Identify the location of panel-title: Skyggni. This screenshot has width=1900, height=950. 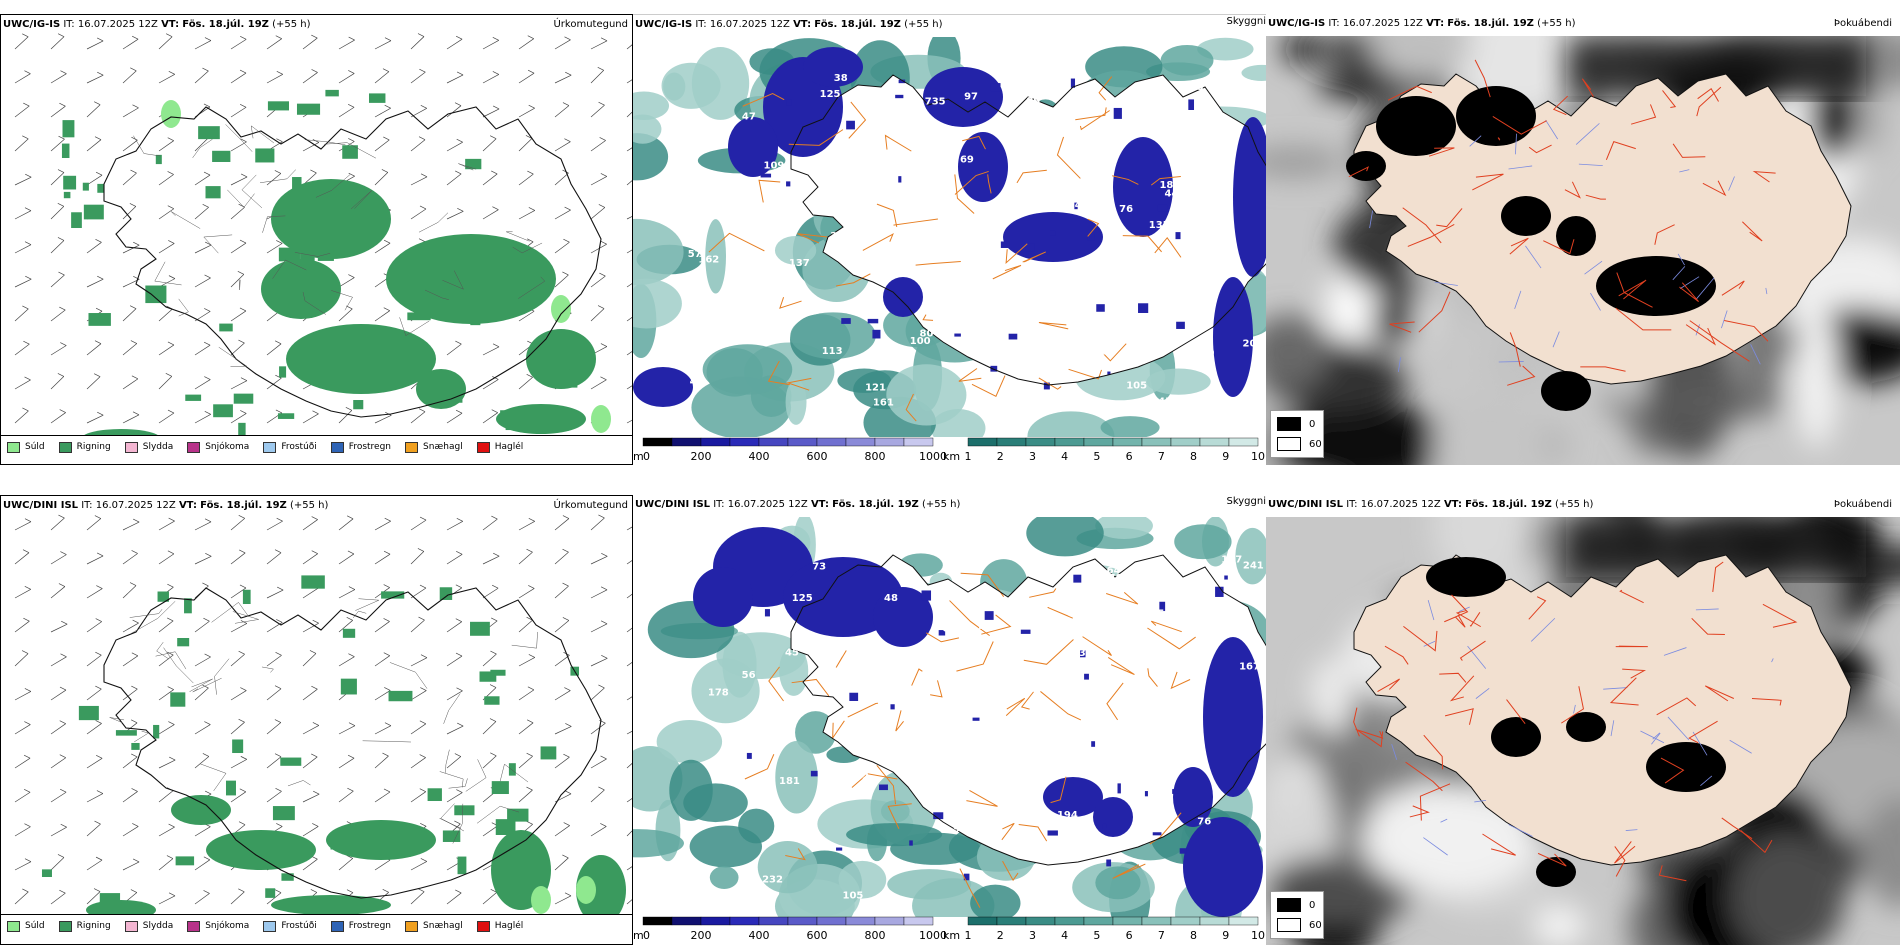
(1246, 21).